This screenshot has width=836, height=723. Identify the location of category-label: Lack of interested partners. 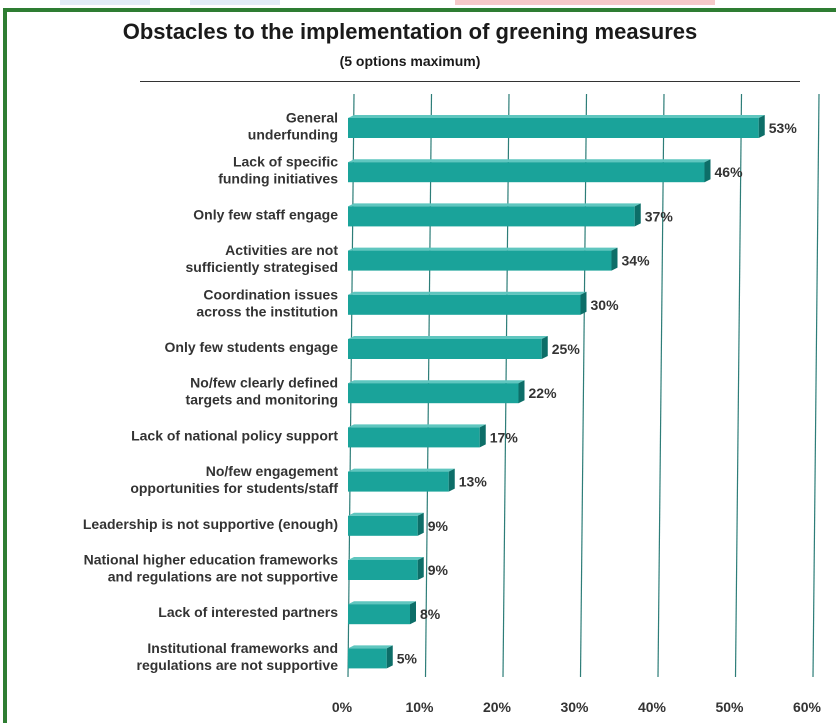
(248, 612).